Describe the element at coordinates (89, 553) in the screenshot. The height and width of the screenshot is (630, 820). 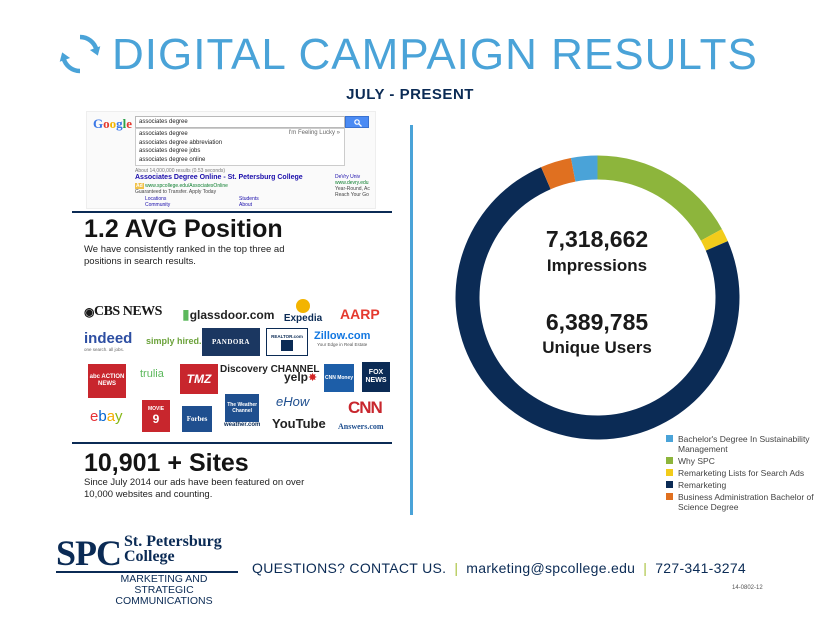
I see `spc-logo-mark: SPC` at that location.